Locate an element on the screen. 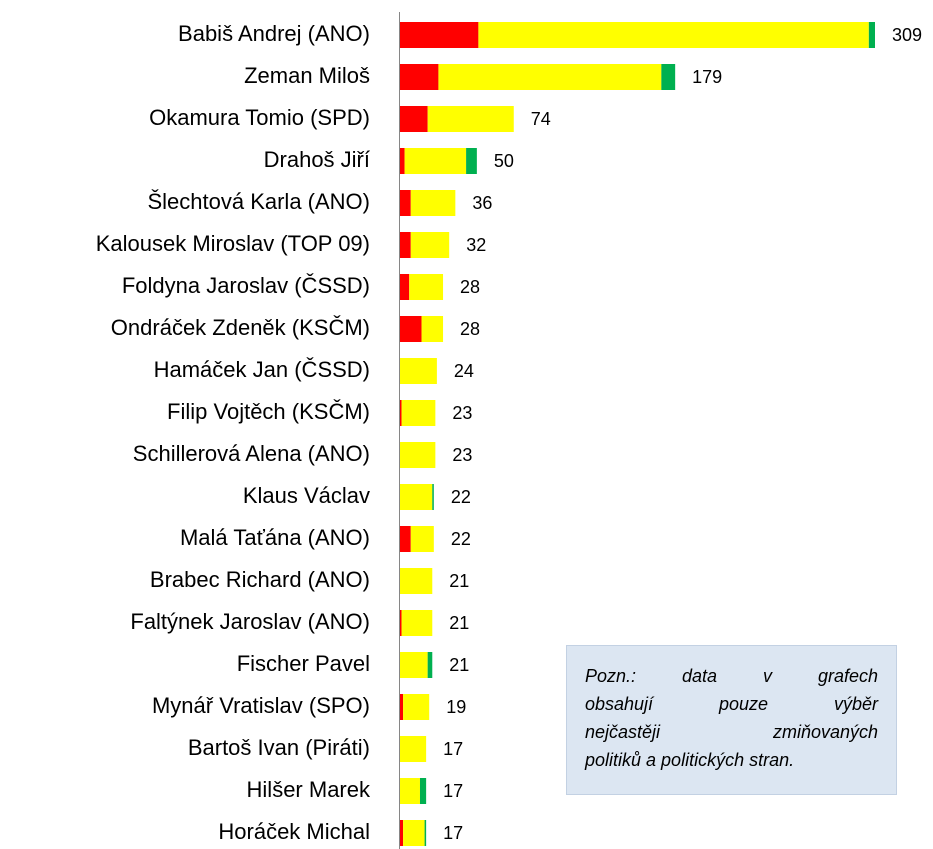  category-label: Ondráček Zdeněk (KSČM) is located at coordinates (240, 327).